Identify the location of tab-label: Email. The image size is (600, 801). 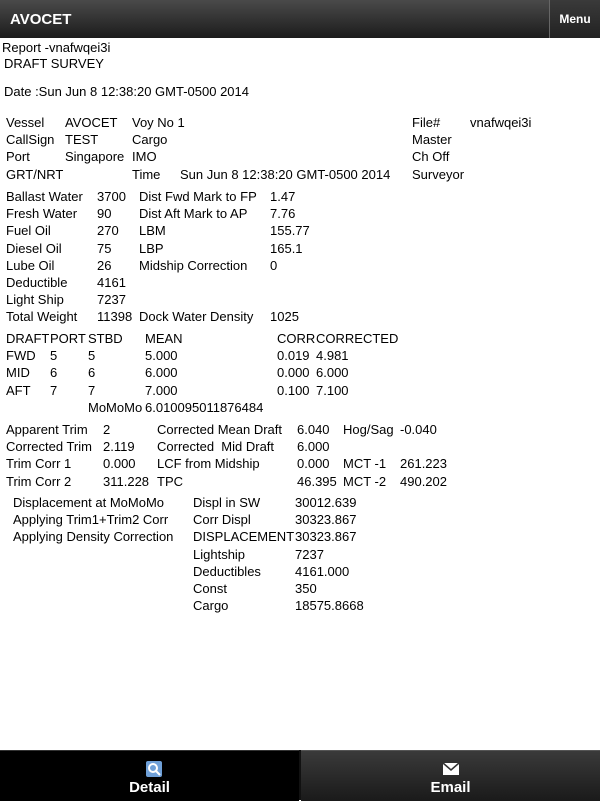
(450, 787).